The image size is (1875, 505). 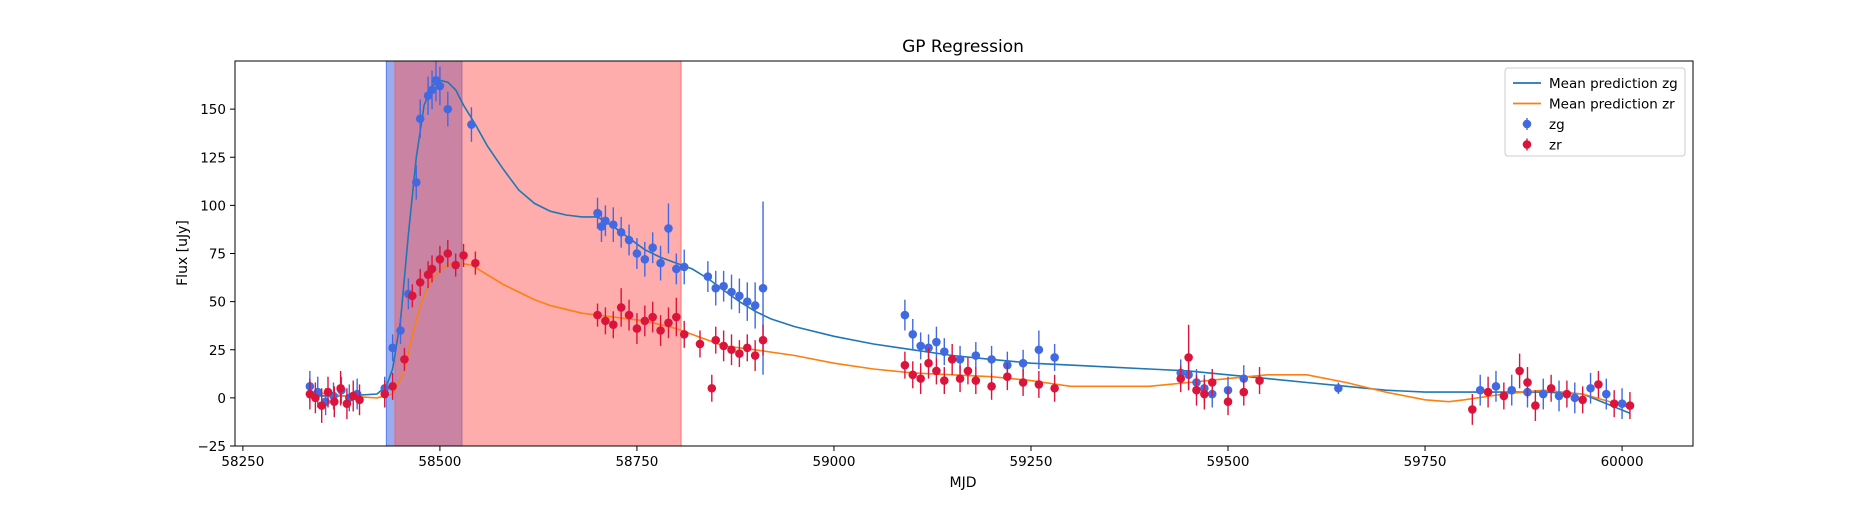 I want to click on legend: Mean prediction zg Mean prediction zr zg zr, so click(x=1595, y=112).